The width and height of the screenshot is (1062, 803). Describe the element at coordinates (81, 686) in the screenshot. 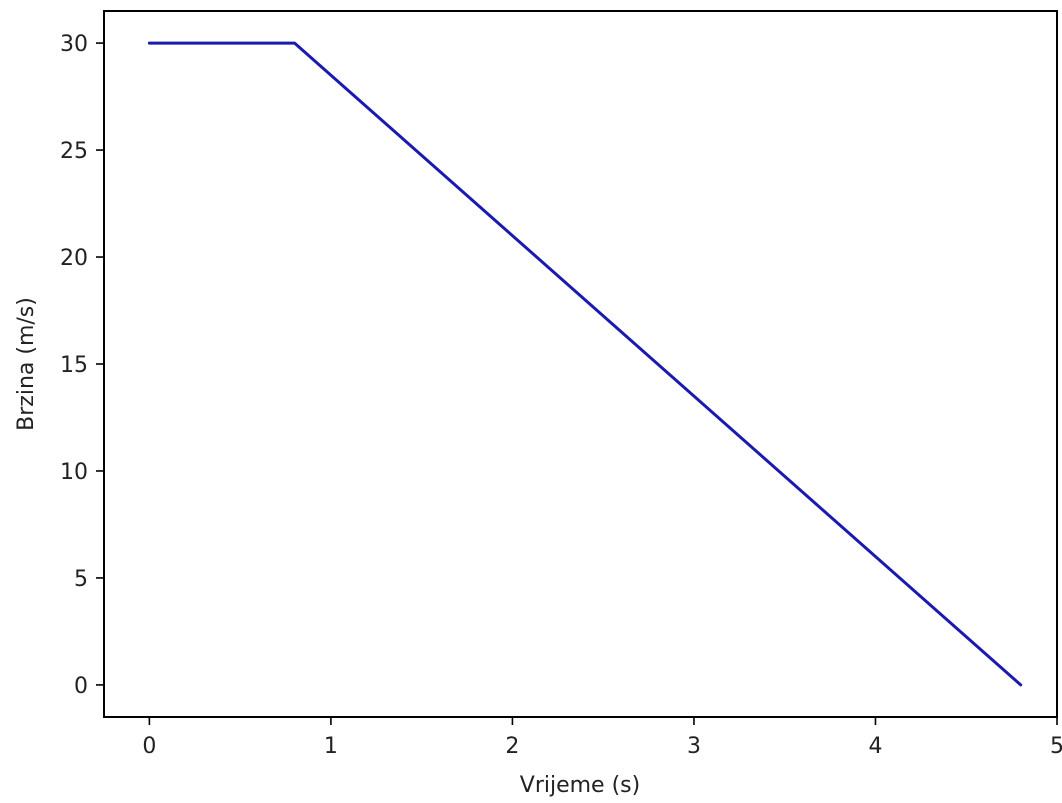

I see `y-tick-label: 0` at that location.